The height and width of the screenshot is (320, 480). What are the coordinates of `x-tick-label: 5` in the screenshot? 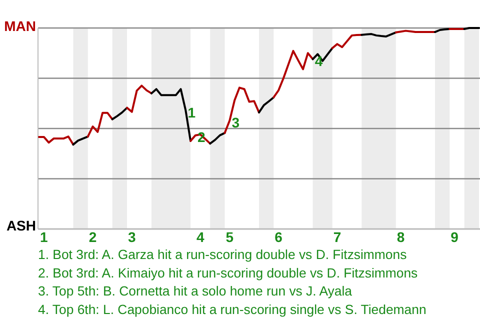 It's located at (230, 236).